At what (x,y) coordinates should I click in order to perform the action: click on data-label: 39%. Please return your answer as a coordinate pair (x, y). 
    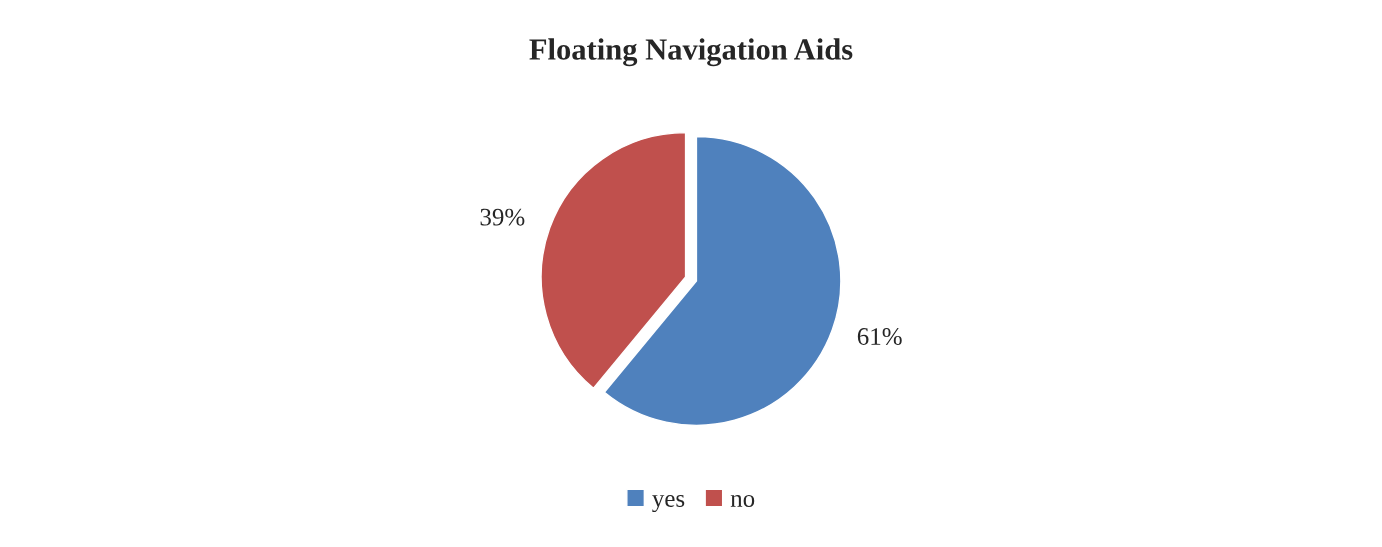
    Looking at the image, I should click on (502, 217).